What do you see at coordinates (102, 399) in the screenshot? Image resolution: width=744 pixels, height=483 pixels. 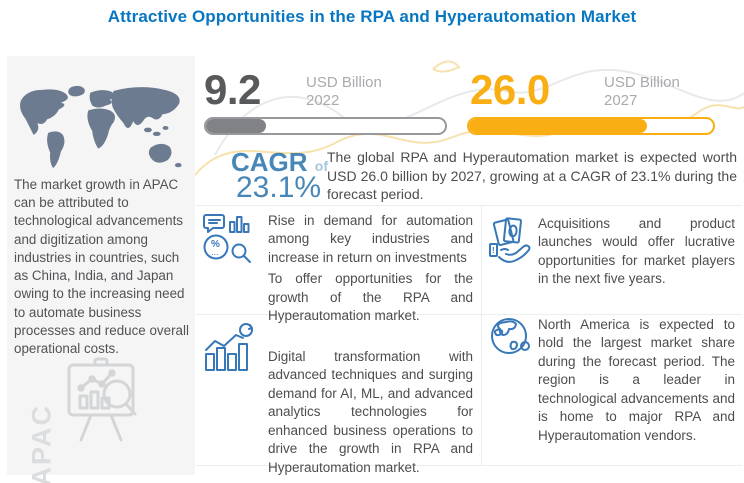 I see `presentation-board-icon` at bounding box center [102, 399].